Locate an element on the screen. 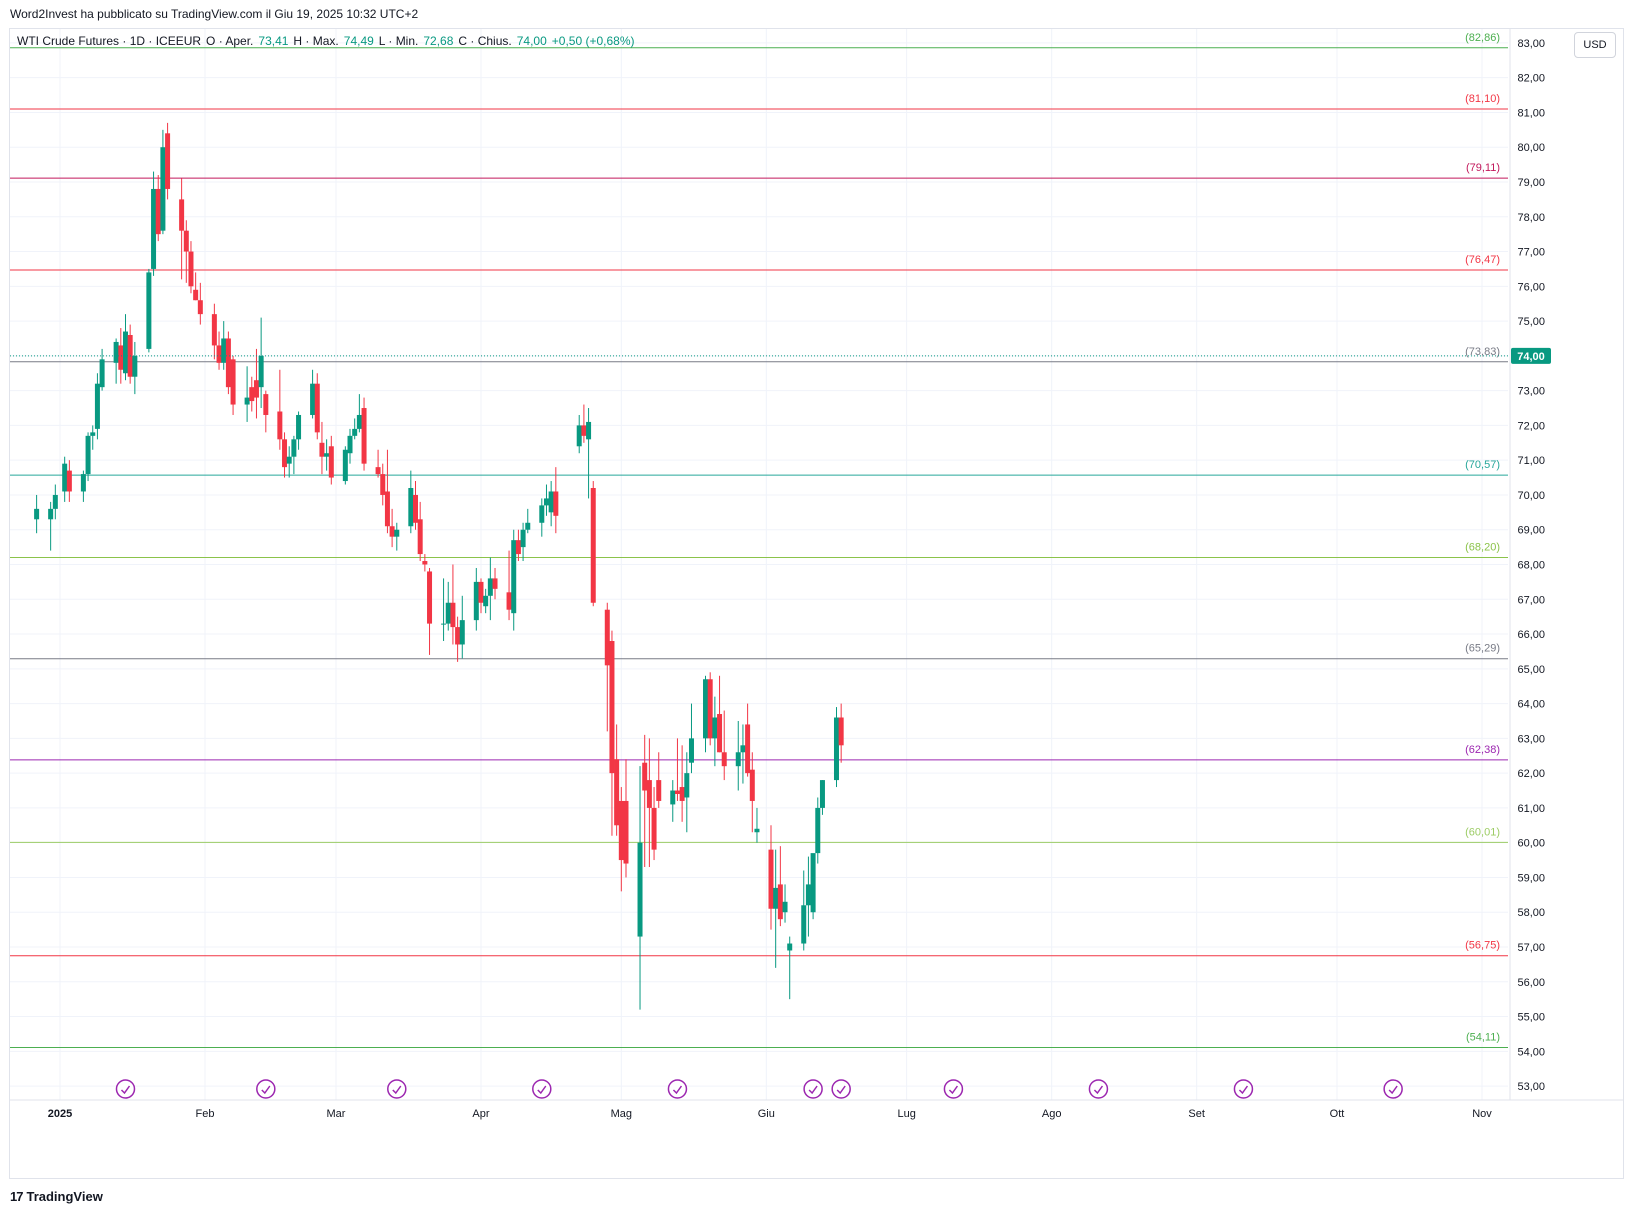 The height and width of the screenshot is (1209, 1633). y-tick-label: 73,00 is located at coordinates (1531, 392).